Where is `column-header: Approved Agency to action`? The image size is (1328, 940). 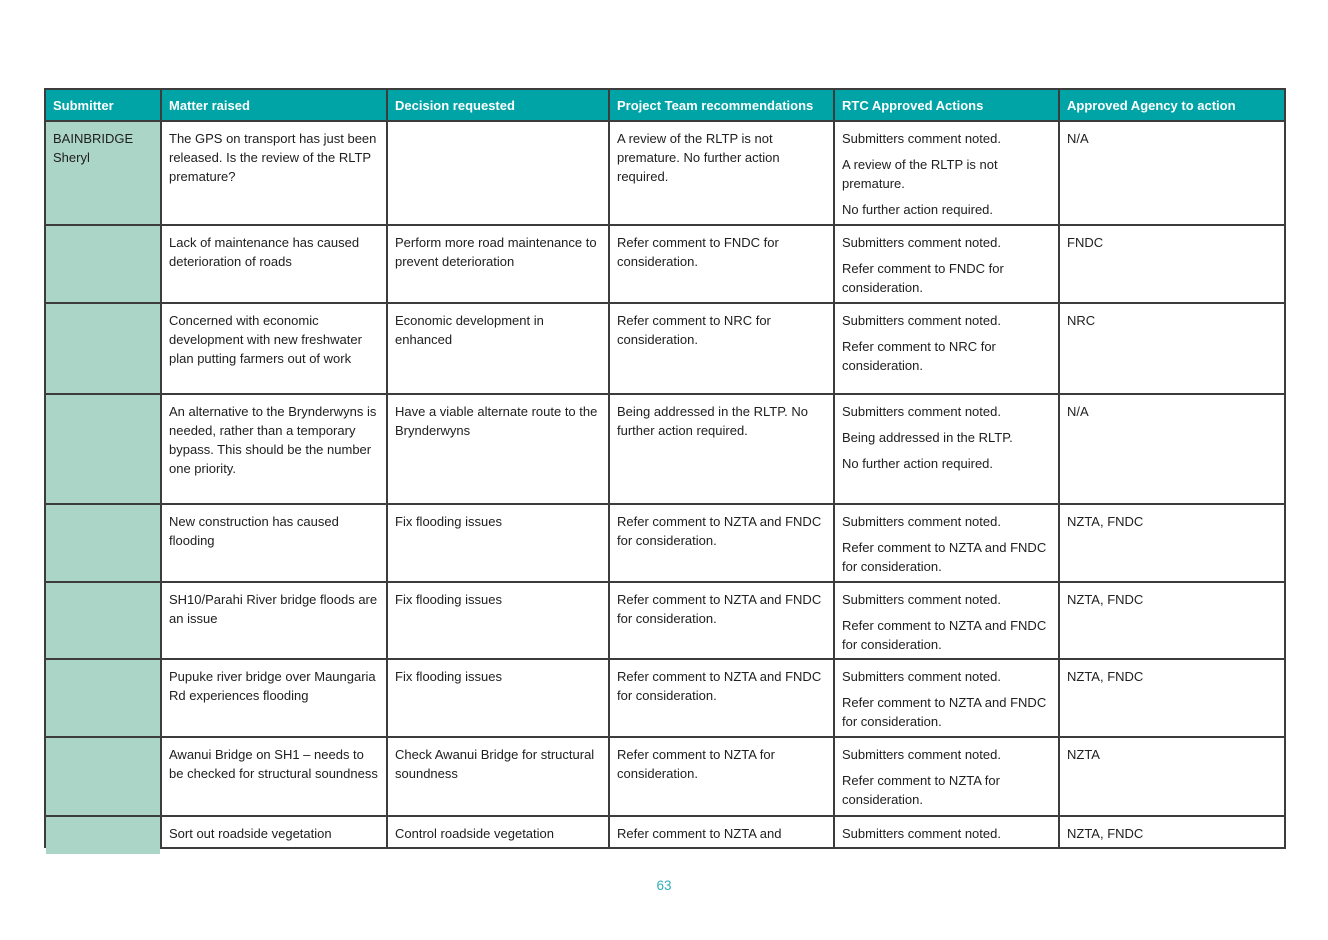
column-header: Approved Agency to action is located at coordinates (1172, 105).